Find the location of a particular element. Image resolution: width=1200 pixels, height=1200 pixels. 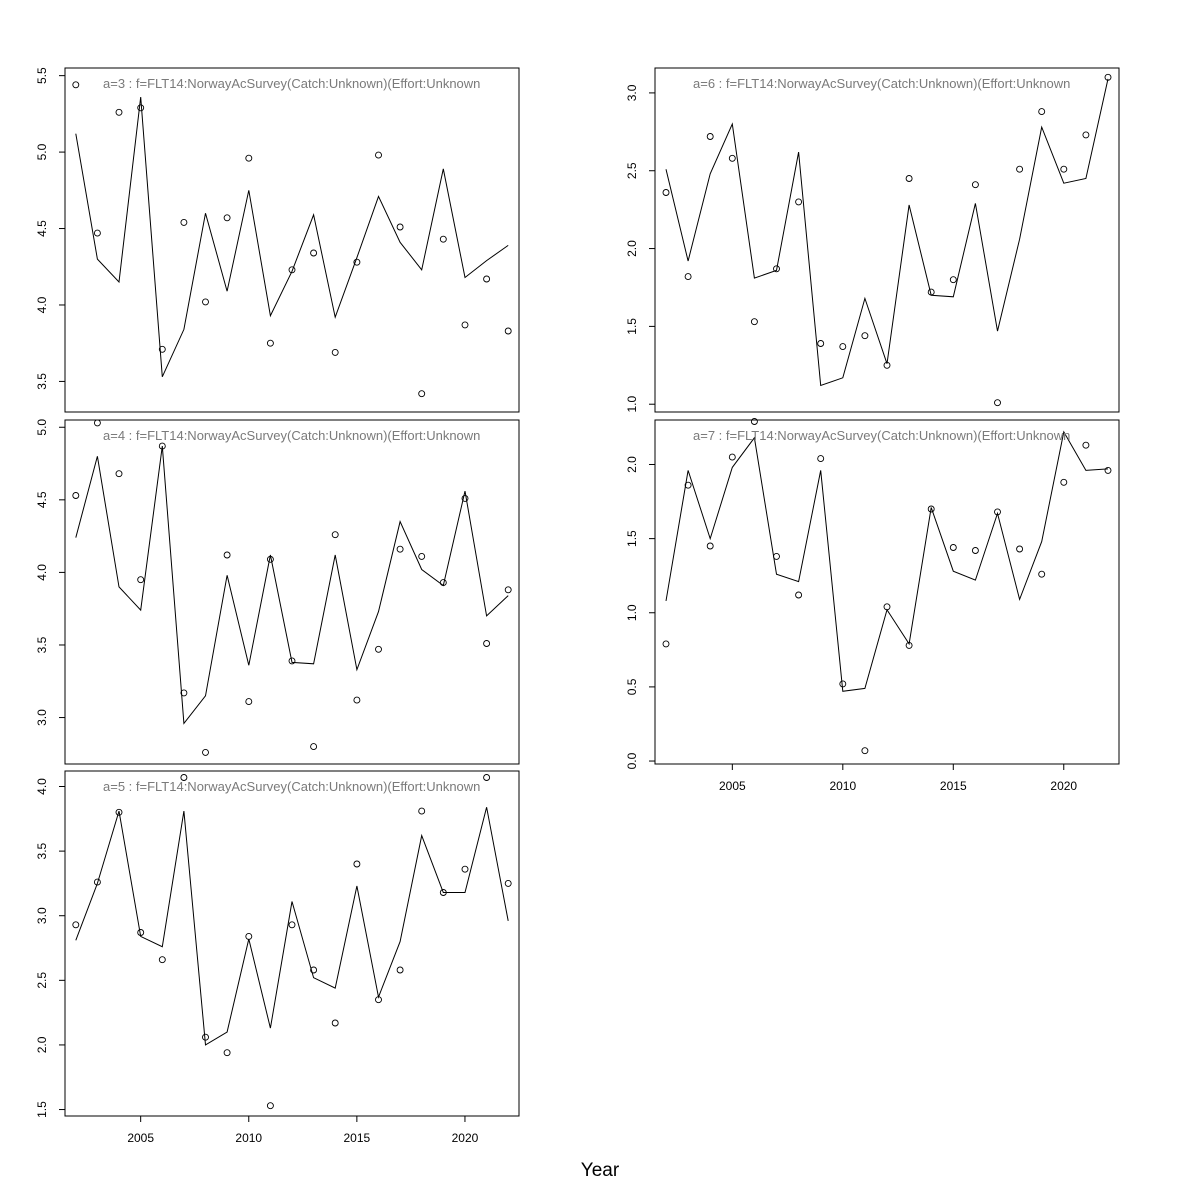

y-tick-label: 2.5 is located at coordinates (632, 170).